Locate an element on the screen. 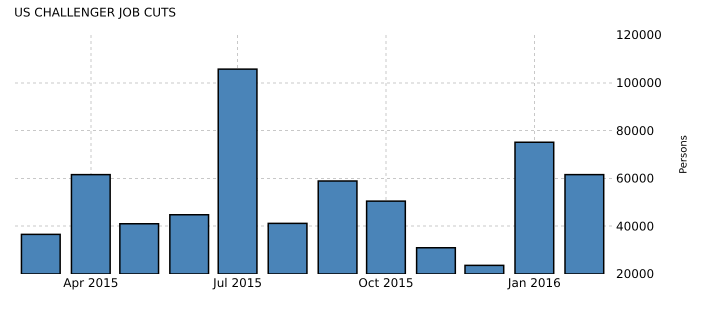 This screenshot has height=329, width=705. y-tick-label: 60000 is located at coordinates (635, 179).